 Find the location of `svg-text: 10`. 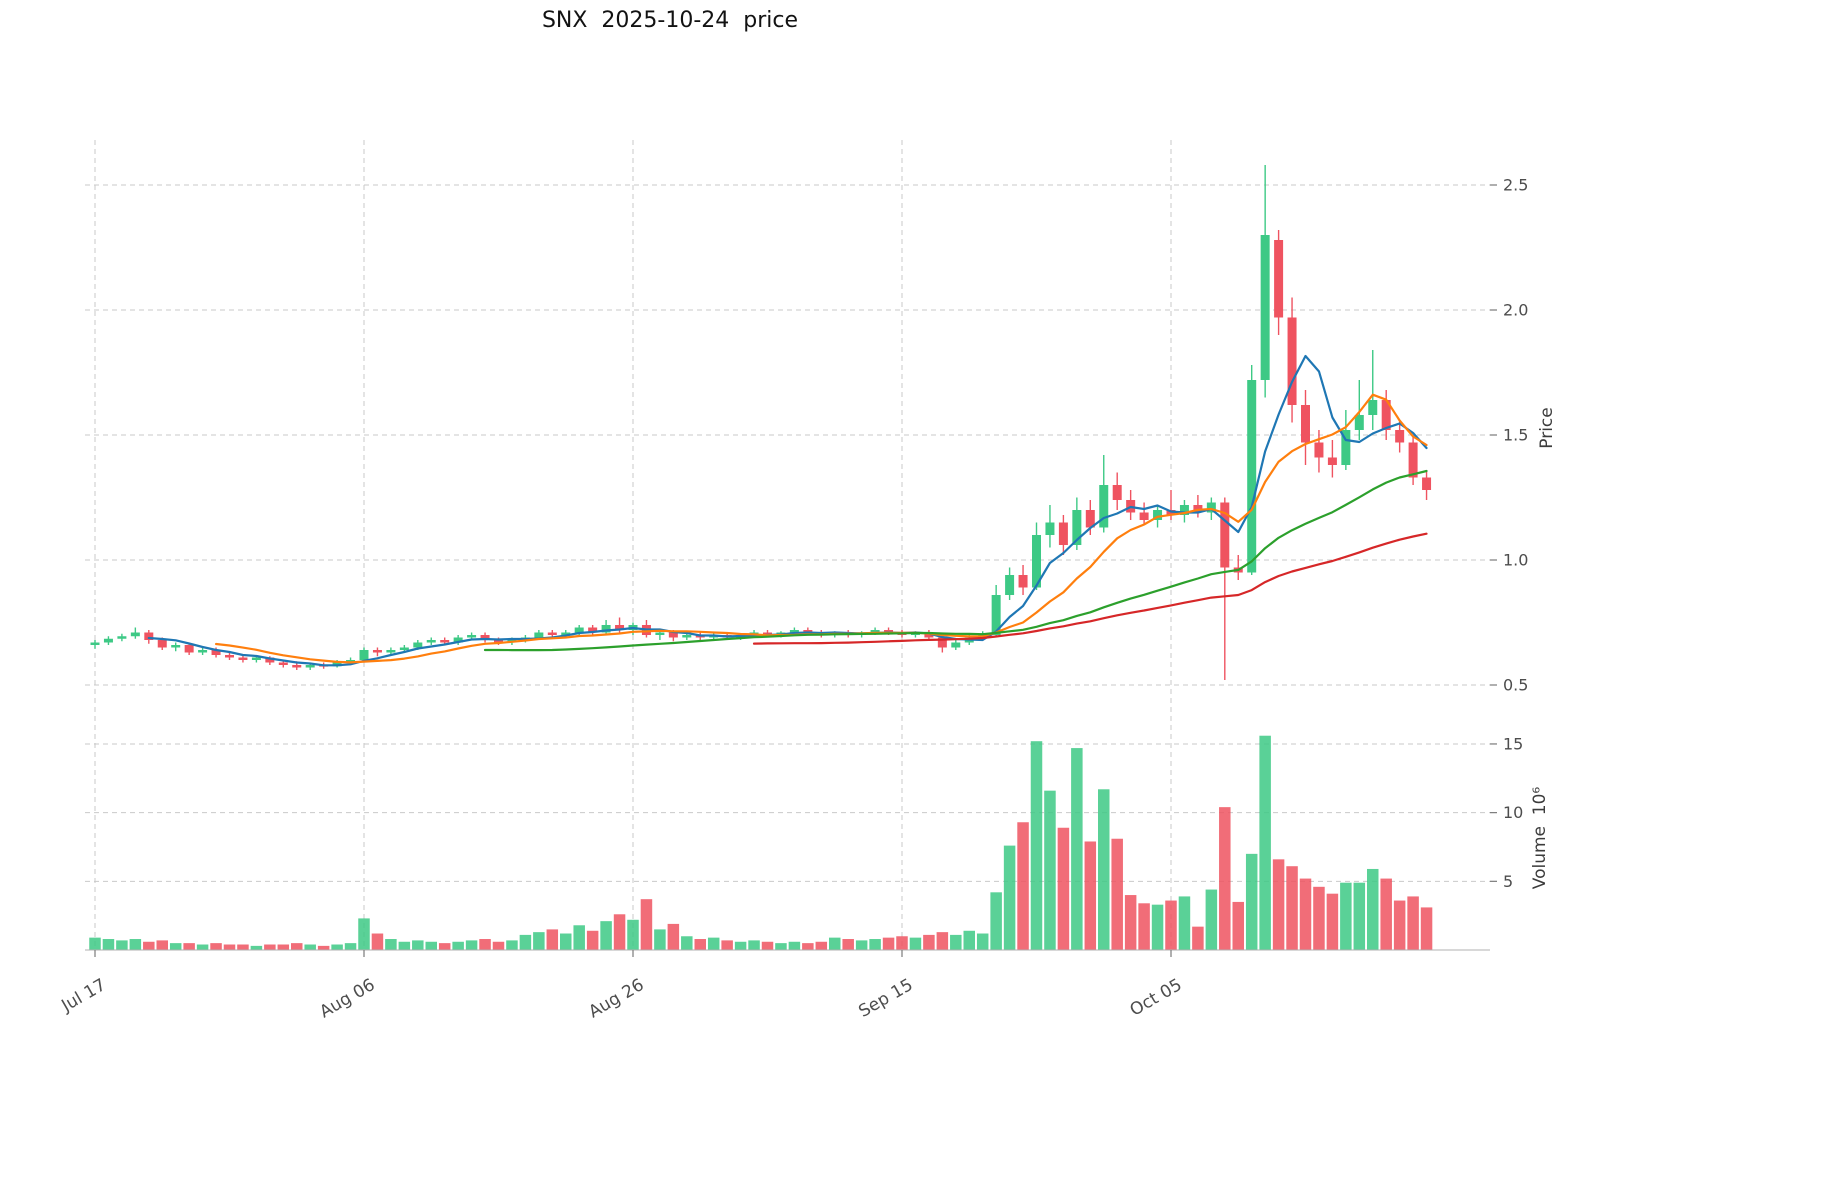

svg-text: 10 is located at coordinates (1513, 812).